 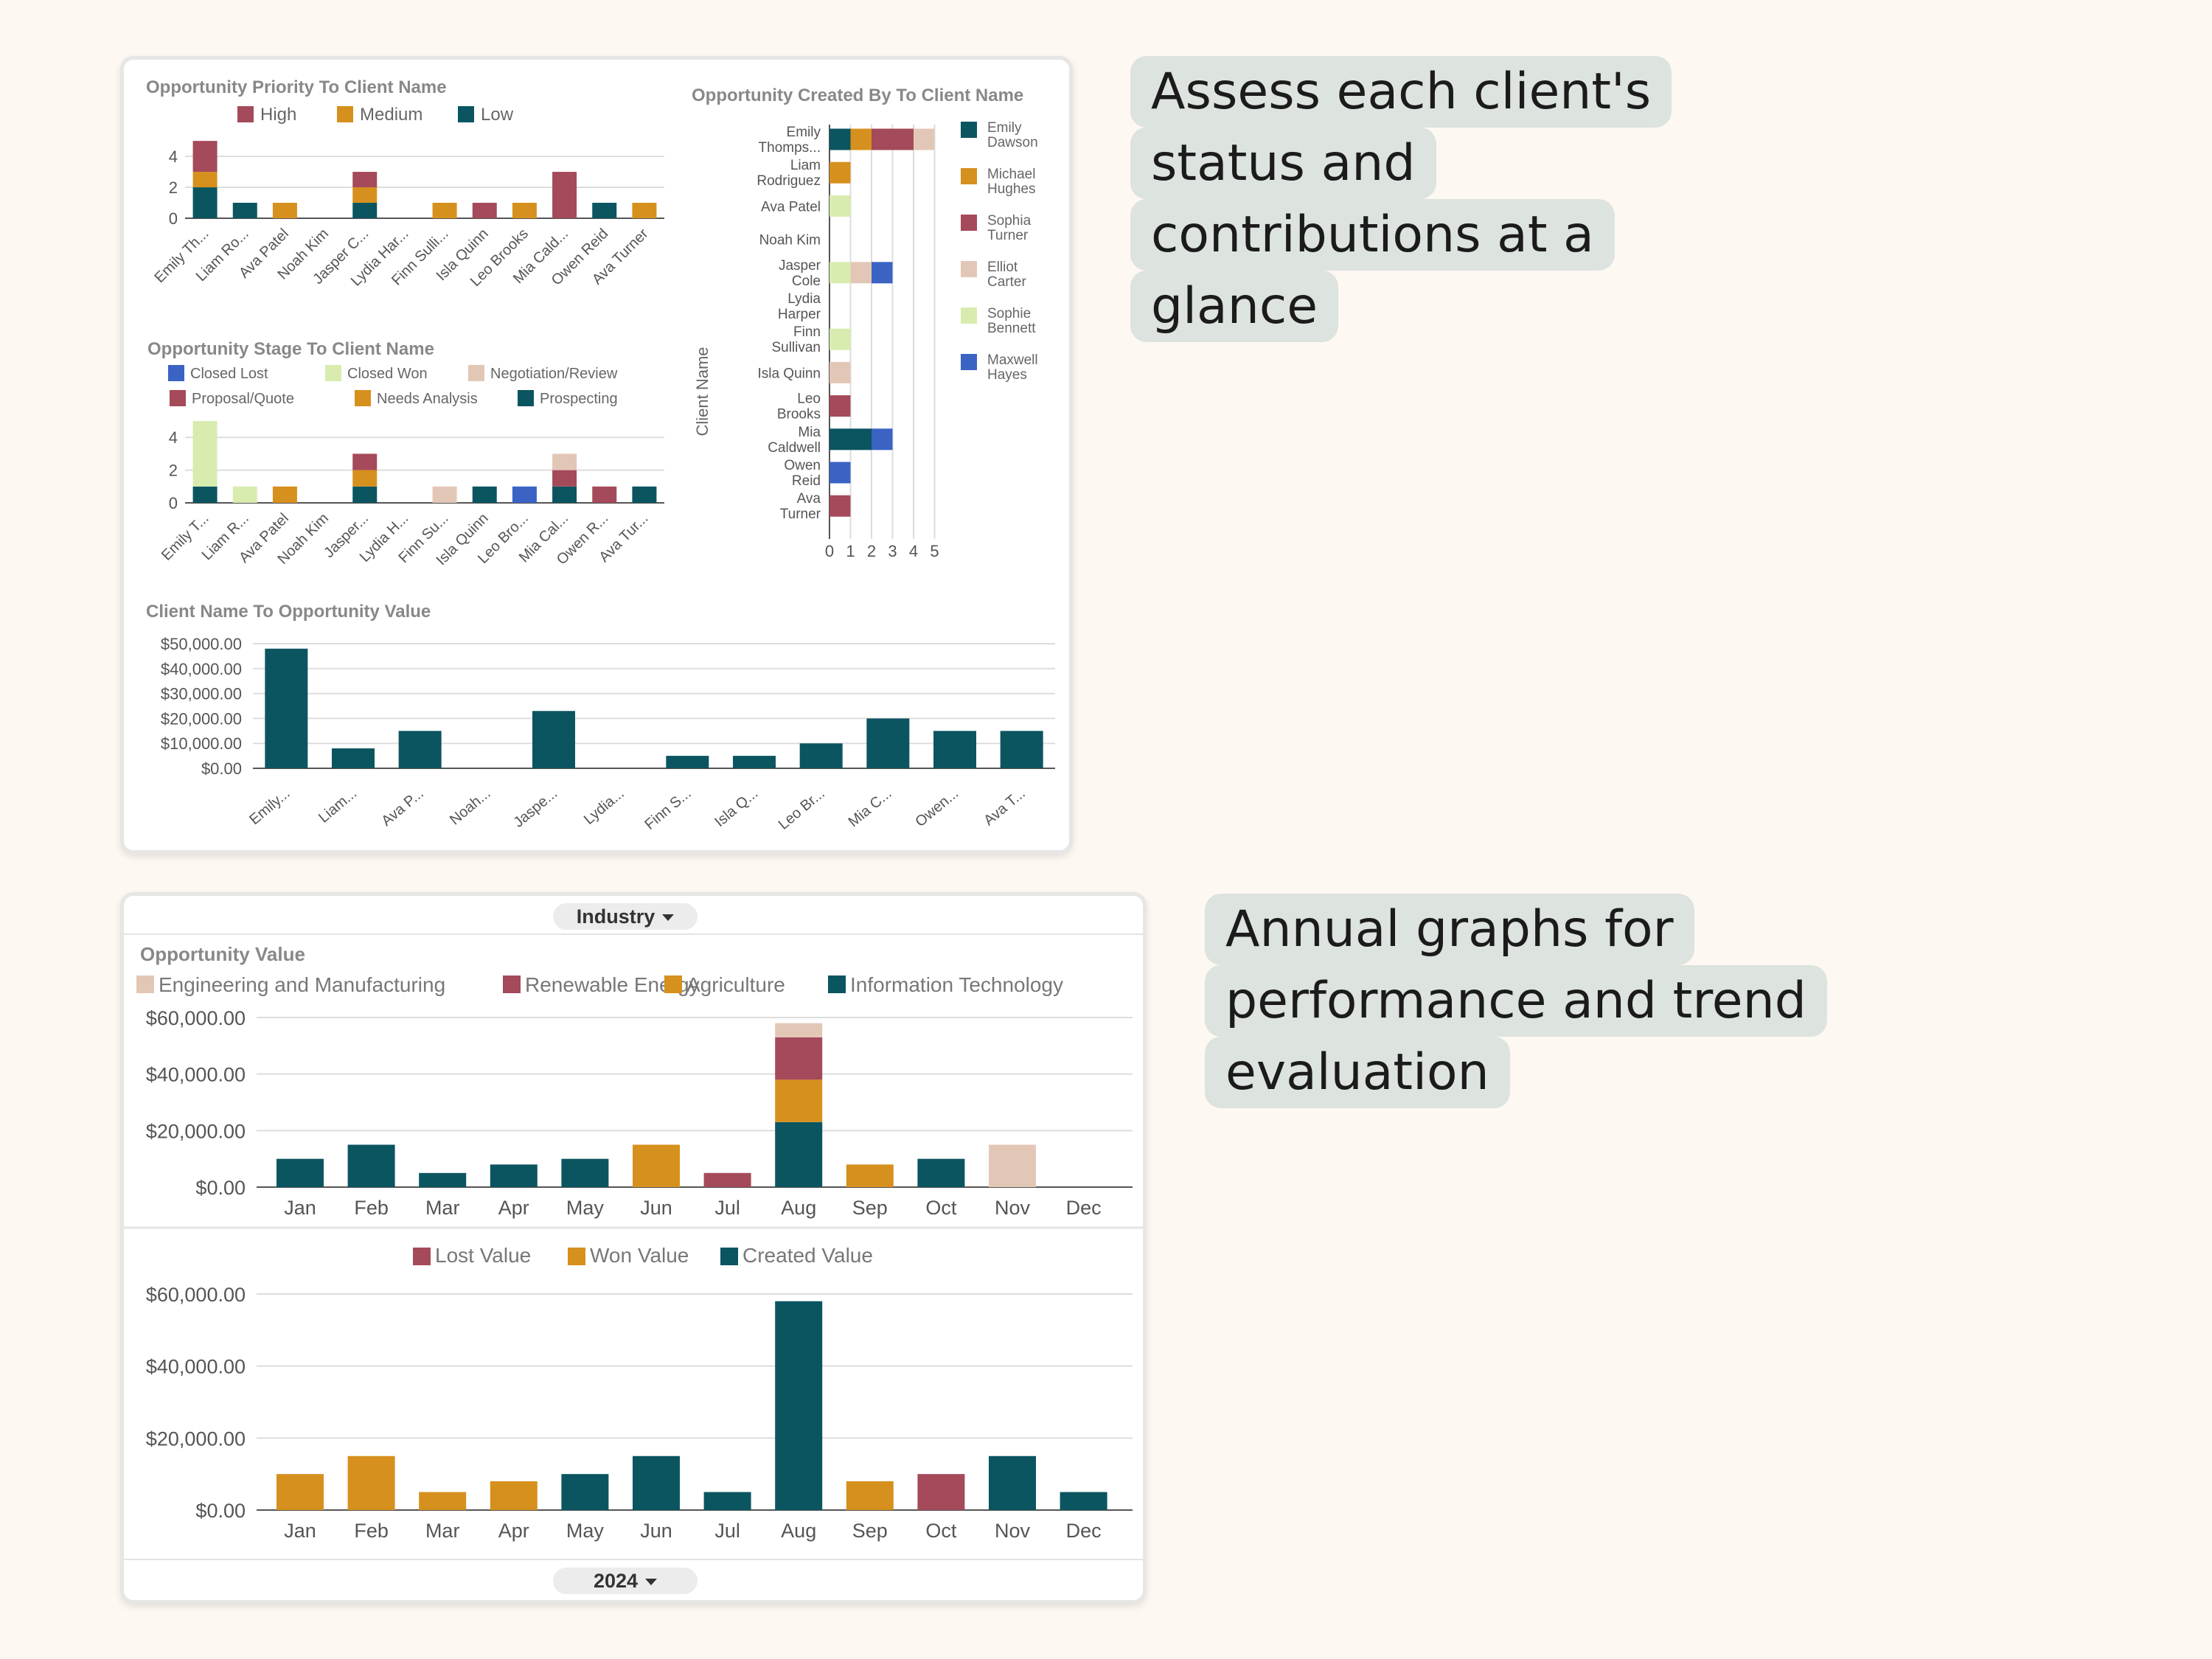 What do you see at coordinates (913, 551) in the screenshot?
I see `x-tick-label: 4` at bounding box center [913, 551].